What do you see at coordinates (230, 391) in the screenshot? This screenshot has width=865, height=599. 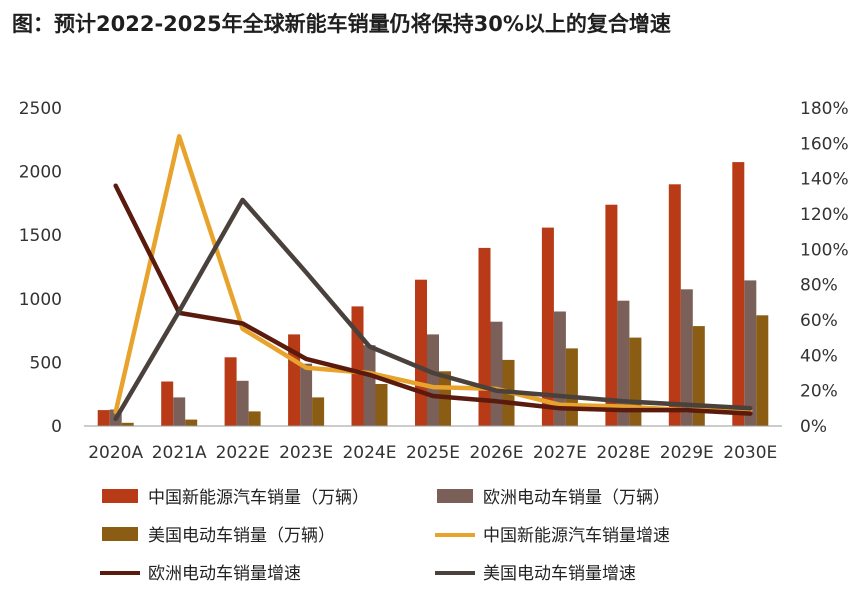 I see `bar-1-2022E` at bounding box center [230, 391].